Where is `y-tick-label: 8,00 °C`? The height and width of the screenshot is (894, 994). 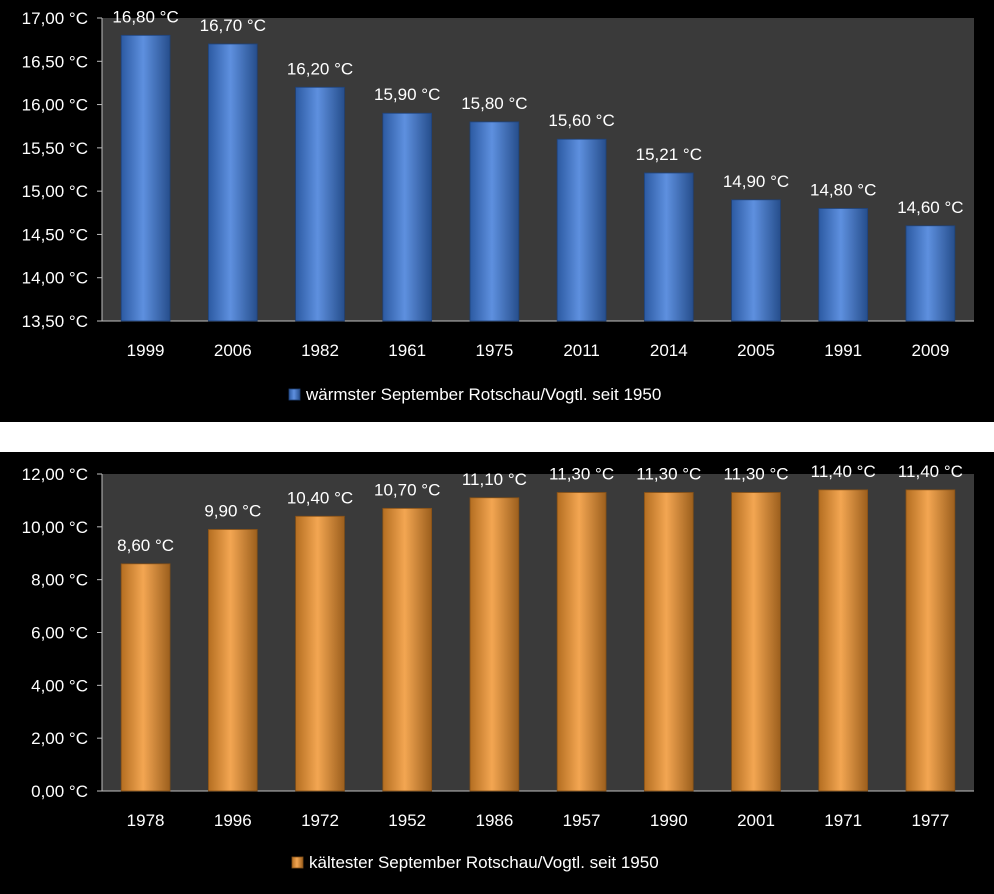
y-tick-label: 8,00 °C is located at coordinates (59, 580).